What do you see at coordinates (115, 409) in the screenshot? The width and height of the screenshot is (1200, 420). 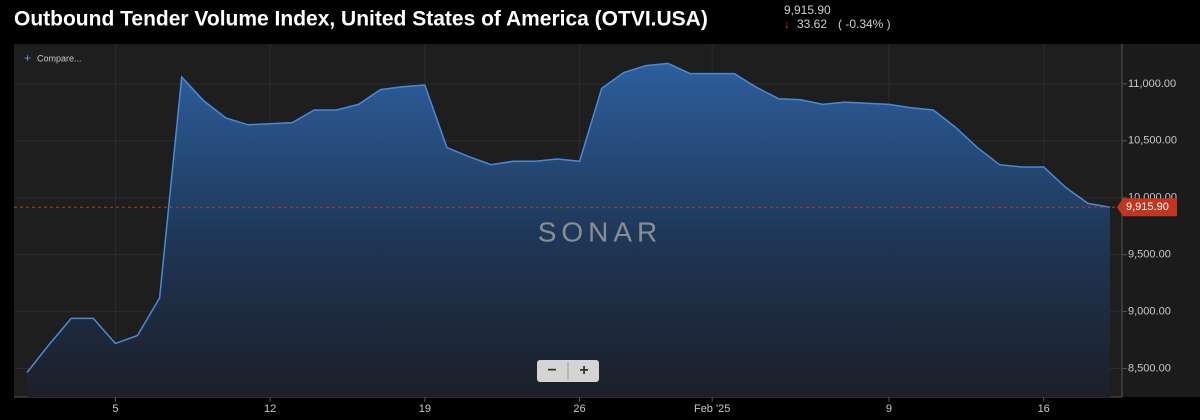 I see `x-tick-label: 5` at bounding box center [115, 409].